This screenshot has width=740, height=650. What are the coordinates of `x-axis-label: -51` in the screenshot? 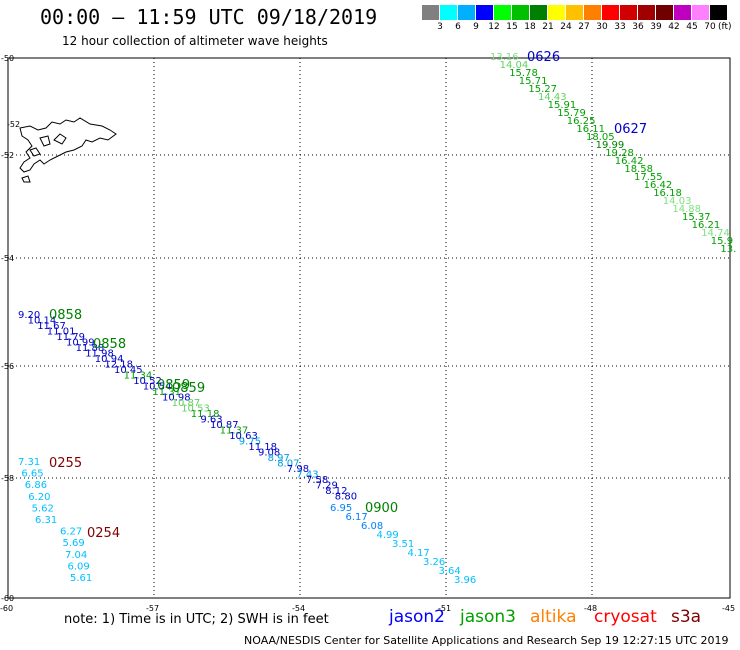 It's located at (444, 608).